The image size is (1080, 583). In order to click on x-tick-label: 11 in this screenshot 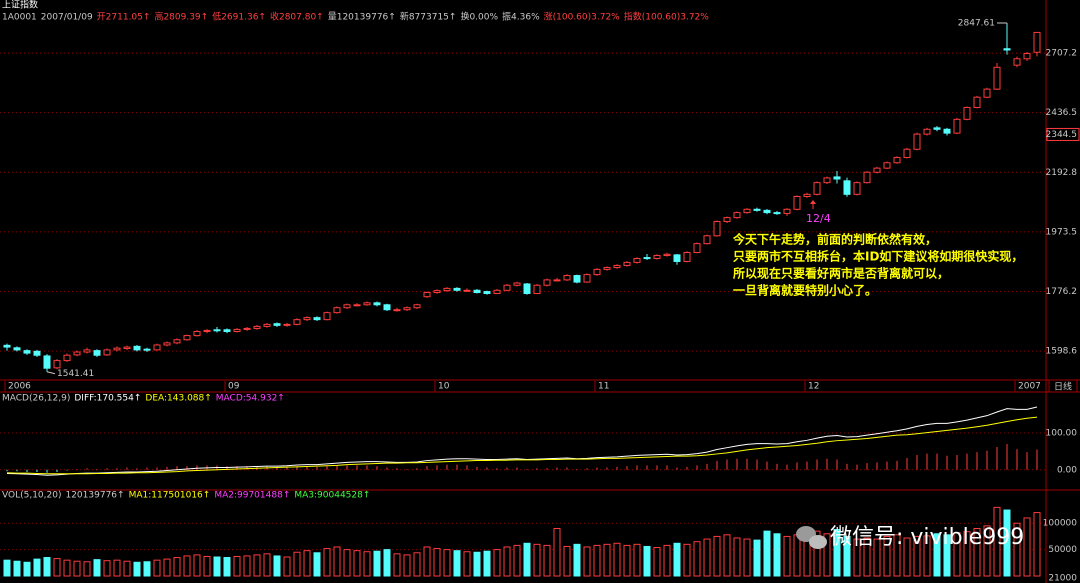, I will do `click(603, 387)`.